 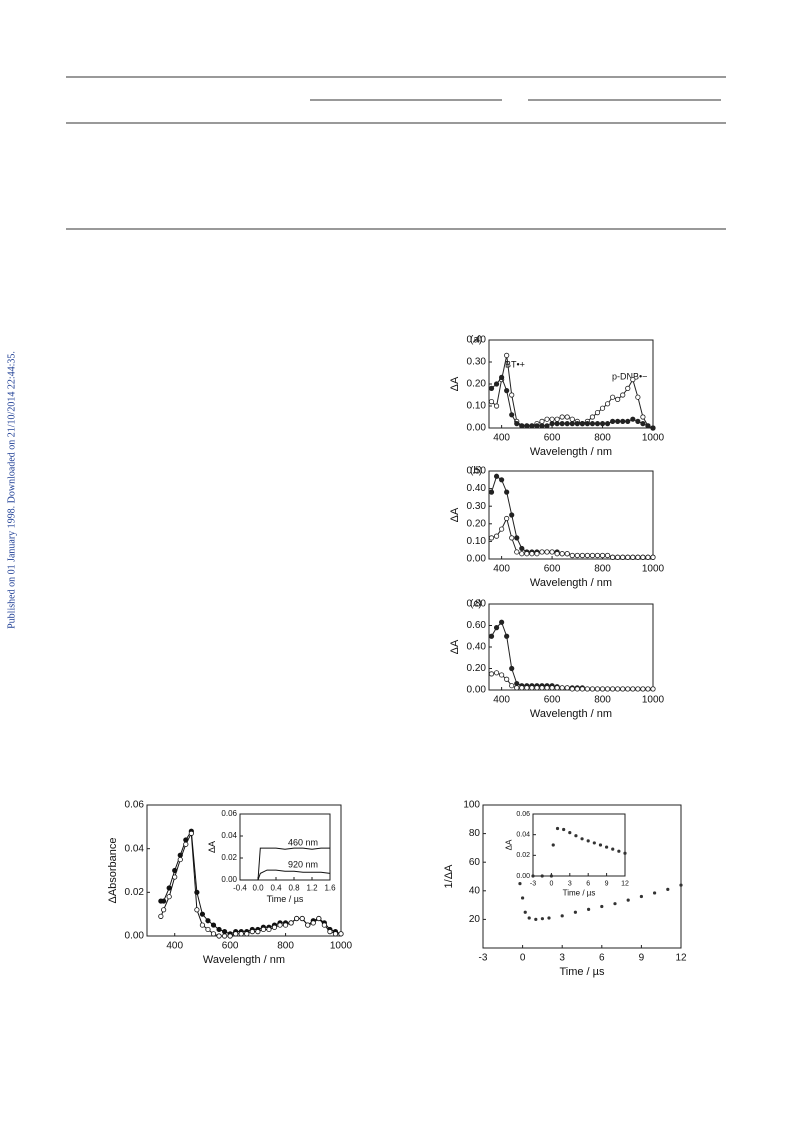 What do you see at coordinates (552, 438) in the screenshot?
I see `x-tick-label: 600` at bounding box center [552, 438].